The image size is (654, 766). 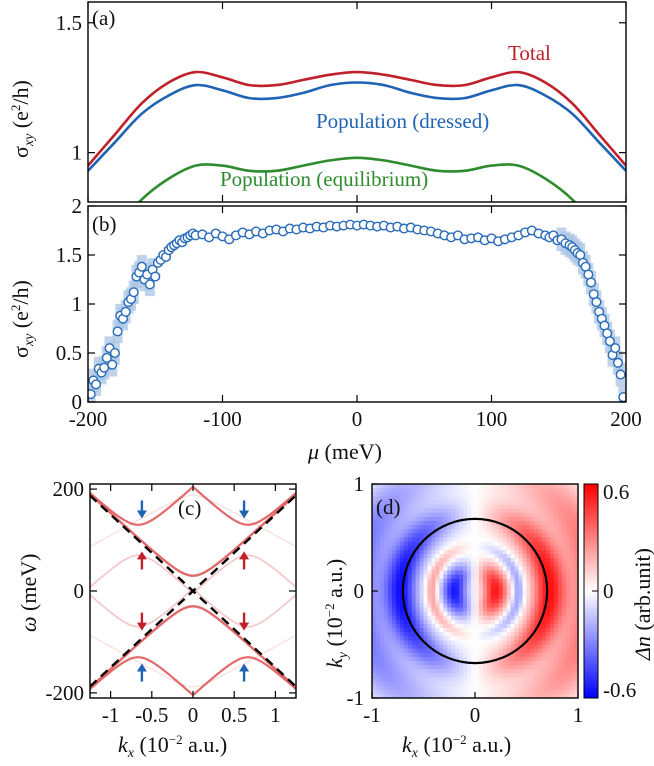 I want to click on panel-b-point, so click(x=106, y=357).